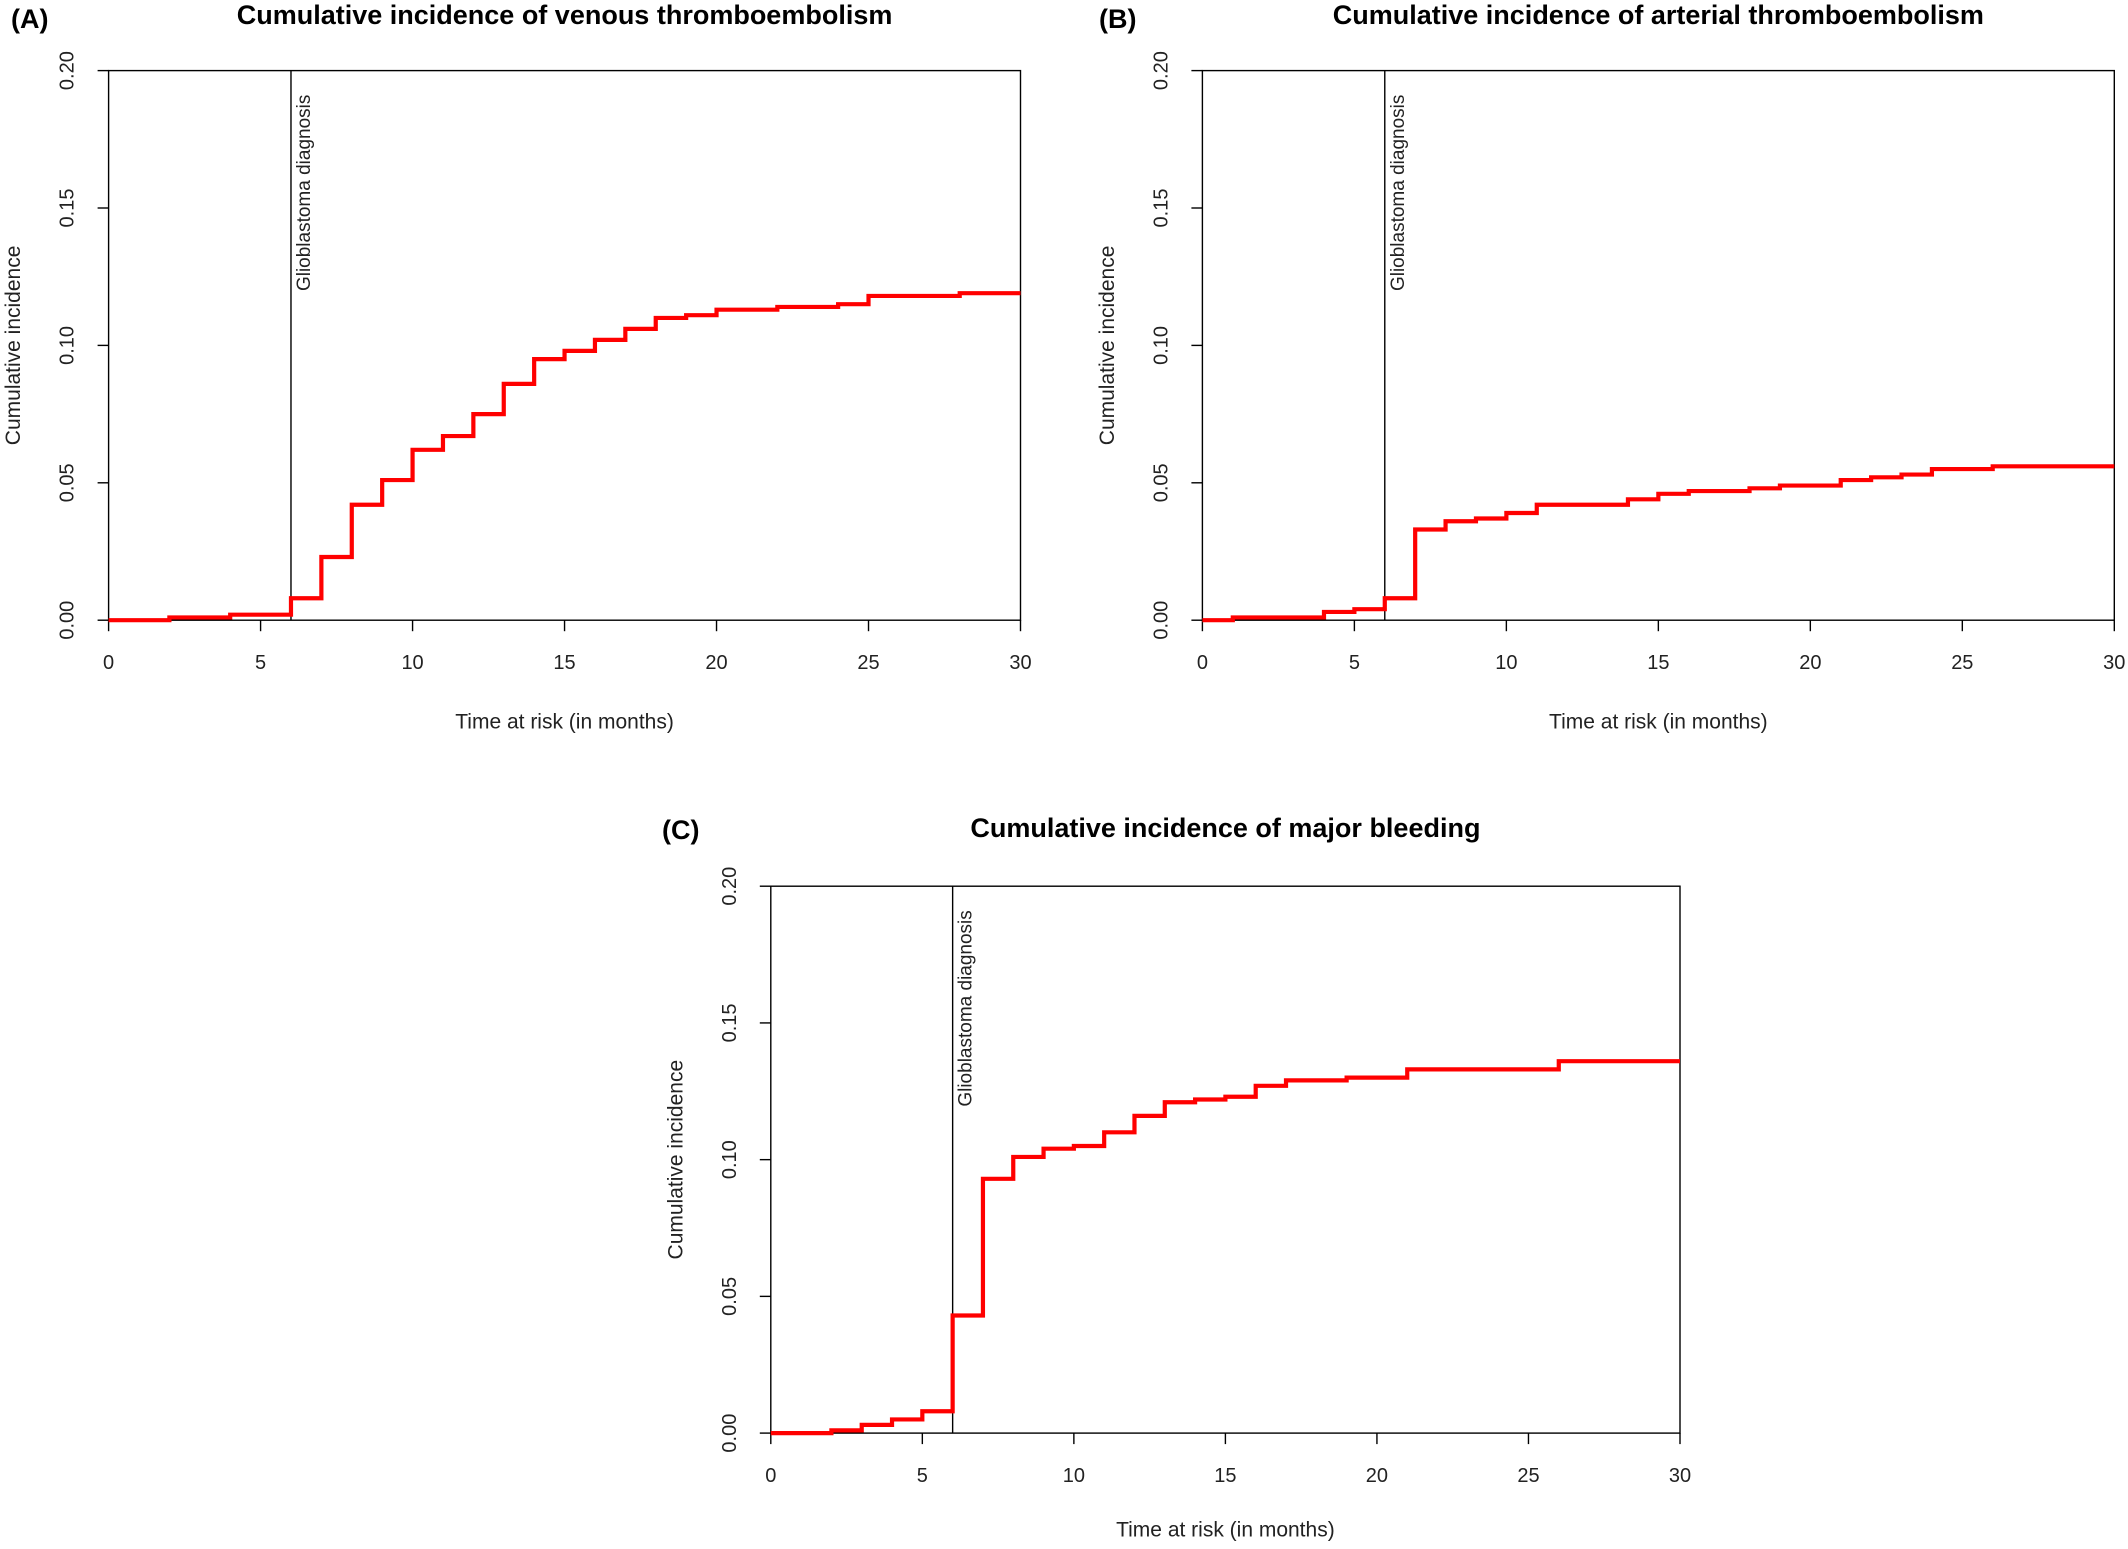 The width and height of the screenshot is (2128, 1549). What do you see at coordinates (1117, 19) in the screenshot?
I see `panel-label: (B)` at bounding box center [1117, 19].